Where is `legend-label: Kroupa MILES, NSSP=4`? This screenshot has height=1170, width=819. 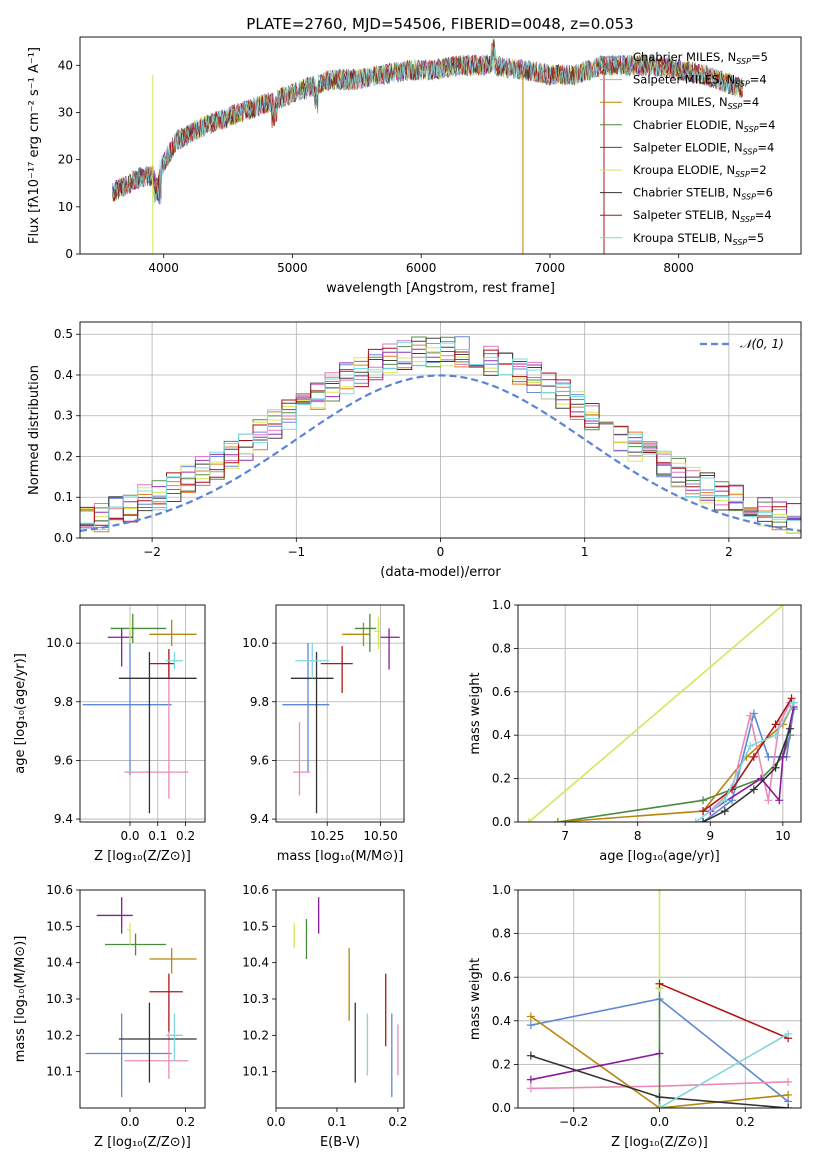
legend-label: Kroupa MILES, NSSP=4 is located at coordinates (696, 103).